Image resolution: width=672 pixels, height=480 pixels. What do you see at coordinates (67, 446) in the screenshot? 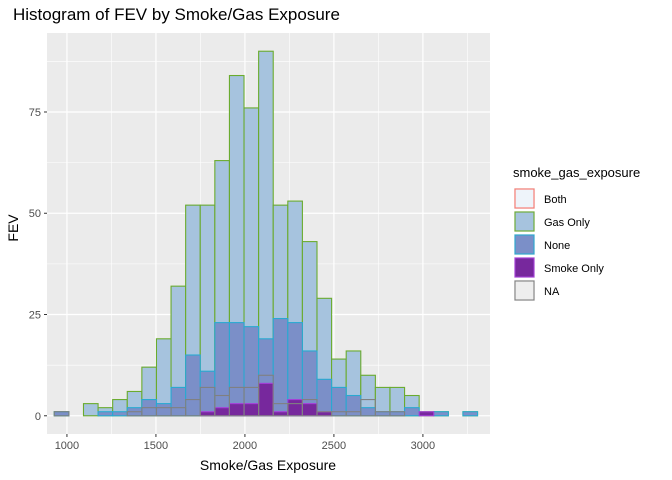
I see `x-tick-label: 1000` at bounding box center [67, 446].